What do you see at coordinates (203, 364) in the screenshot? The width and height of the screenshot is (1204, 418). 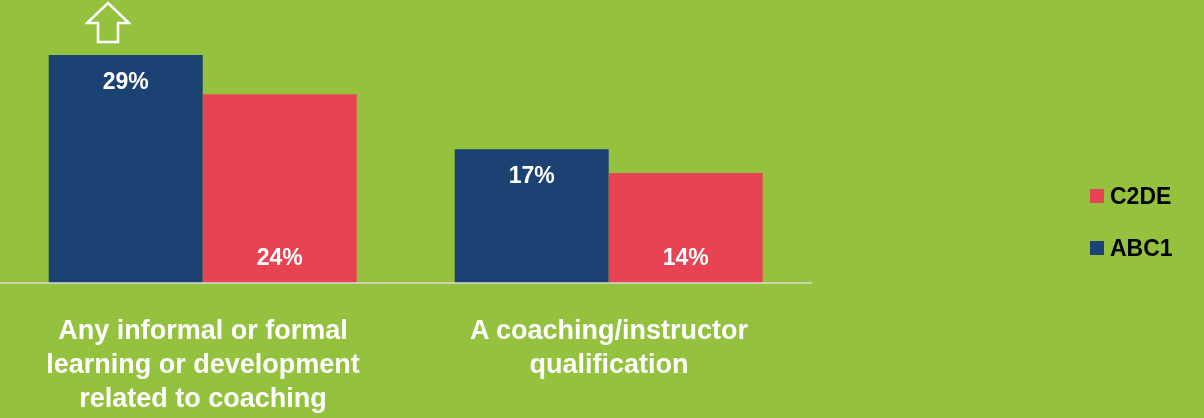 I see `x-tick-label: Any informal or formal learning or development related to coaching` at bounding box center [203, 364].